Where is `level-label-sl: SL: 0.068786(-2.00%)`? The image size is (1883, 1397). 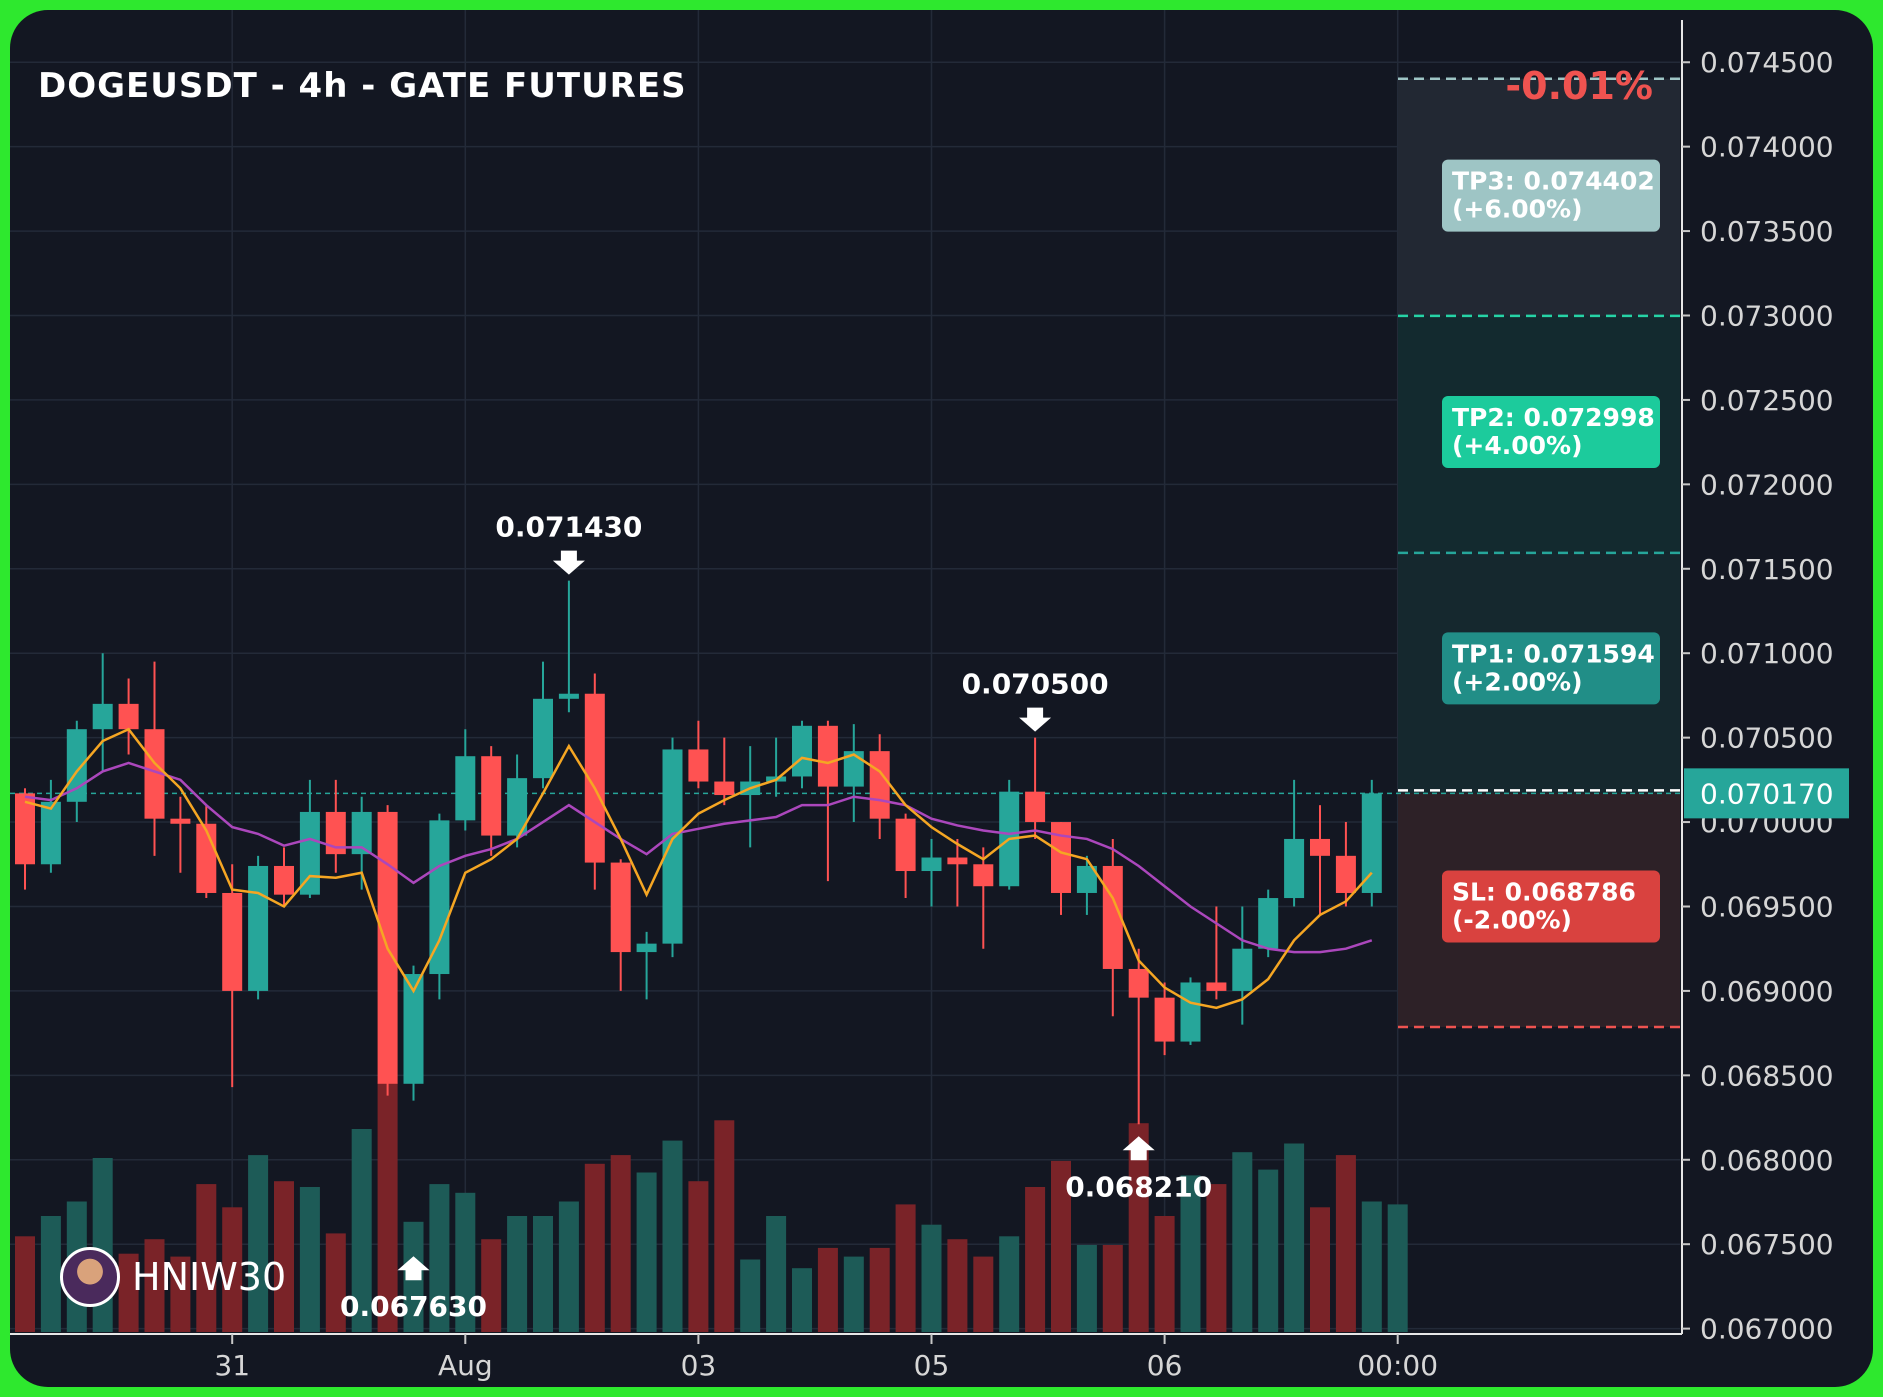
level-label-sl: SL: 0.068786(-2.00%) is located at coordinates (1551, 906).